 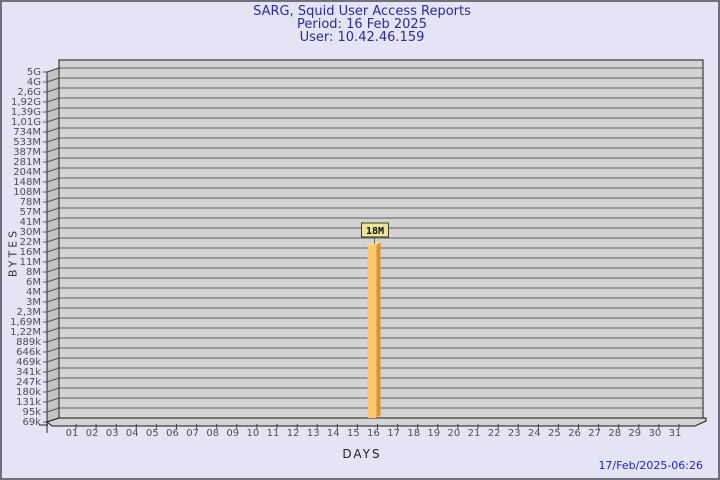 What do you see at coordinates (34, 72) in the screenshot?
I see `y-tick-label: 5G` at bounding box center [34, 72].